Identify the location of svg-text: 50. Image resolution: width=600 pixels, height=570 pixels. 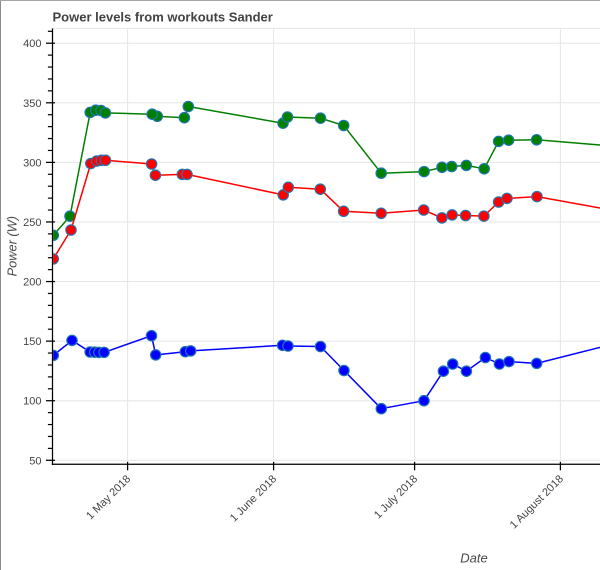
(35, 461).